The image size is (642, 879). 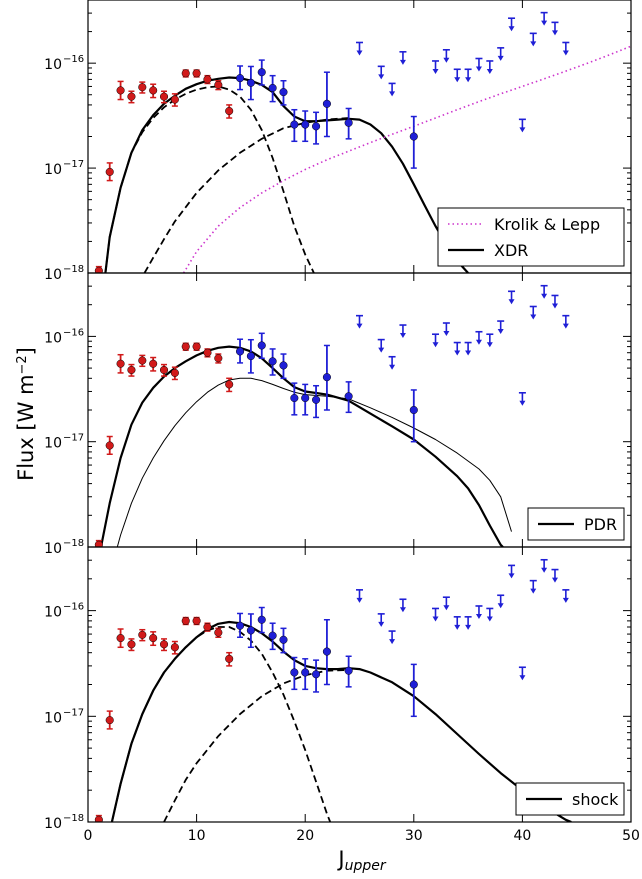 I want to click on legend-box, so click(x=531, y=237).